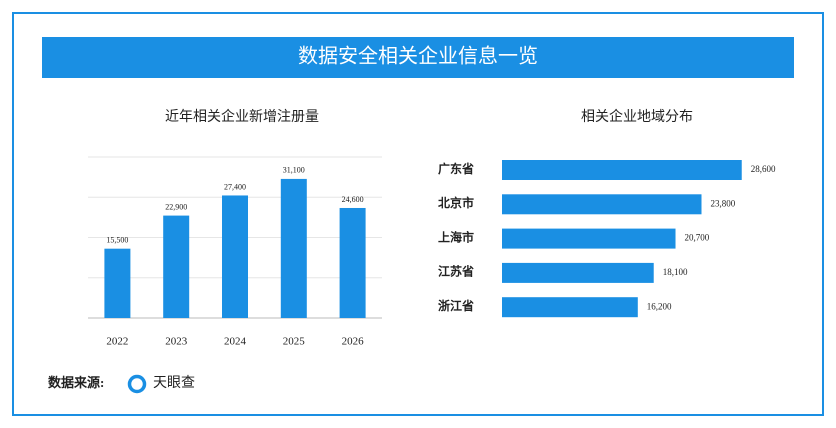 This screenshot has width=836, height=428. What do you see at coordinates (456, 236) in the screenshot?
I see `y-tick-label: 上海市` at bounding box center [456, 236].